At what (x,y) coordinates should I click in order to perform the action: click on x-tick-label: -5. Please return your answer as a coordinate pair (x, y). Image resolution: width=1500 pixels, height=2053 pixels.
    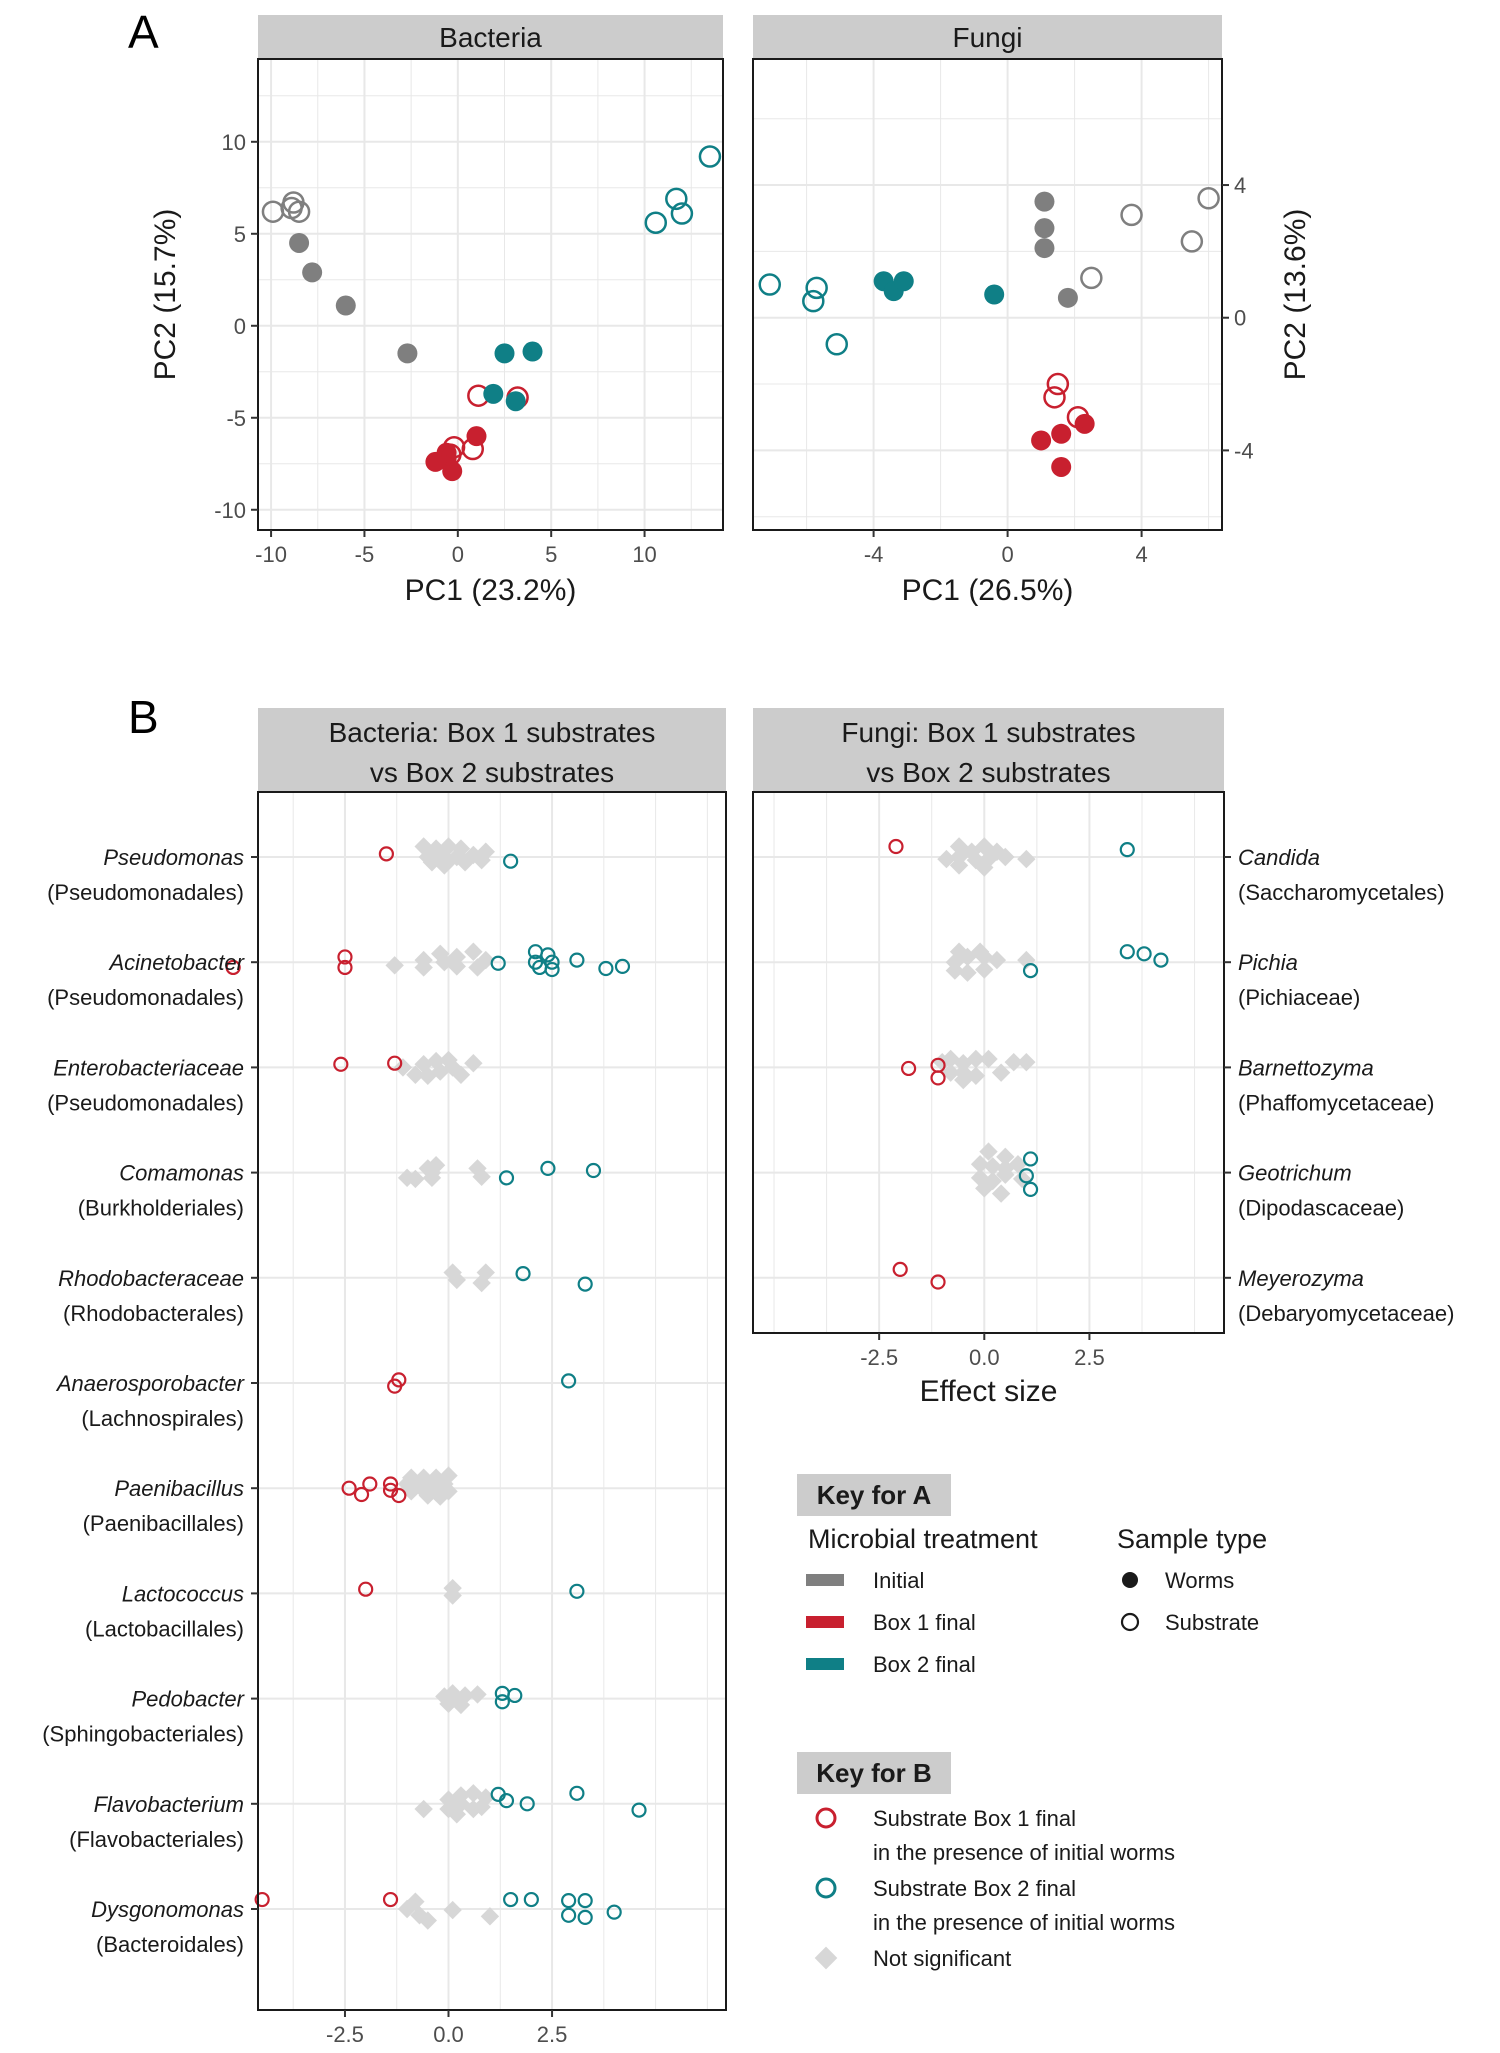
    Looking at the image, I should click on (365, 554).